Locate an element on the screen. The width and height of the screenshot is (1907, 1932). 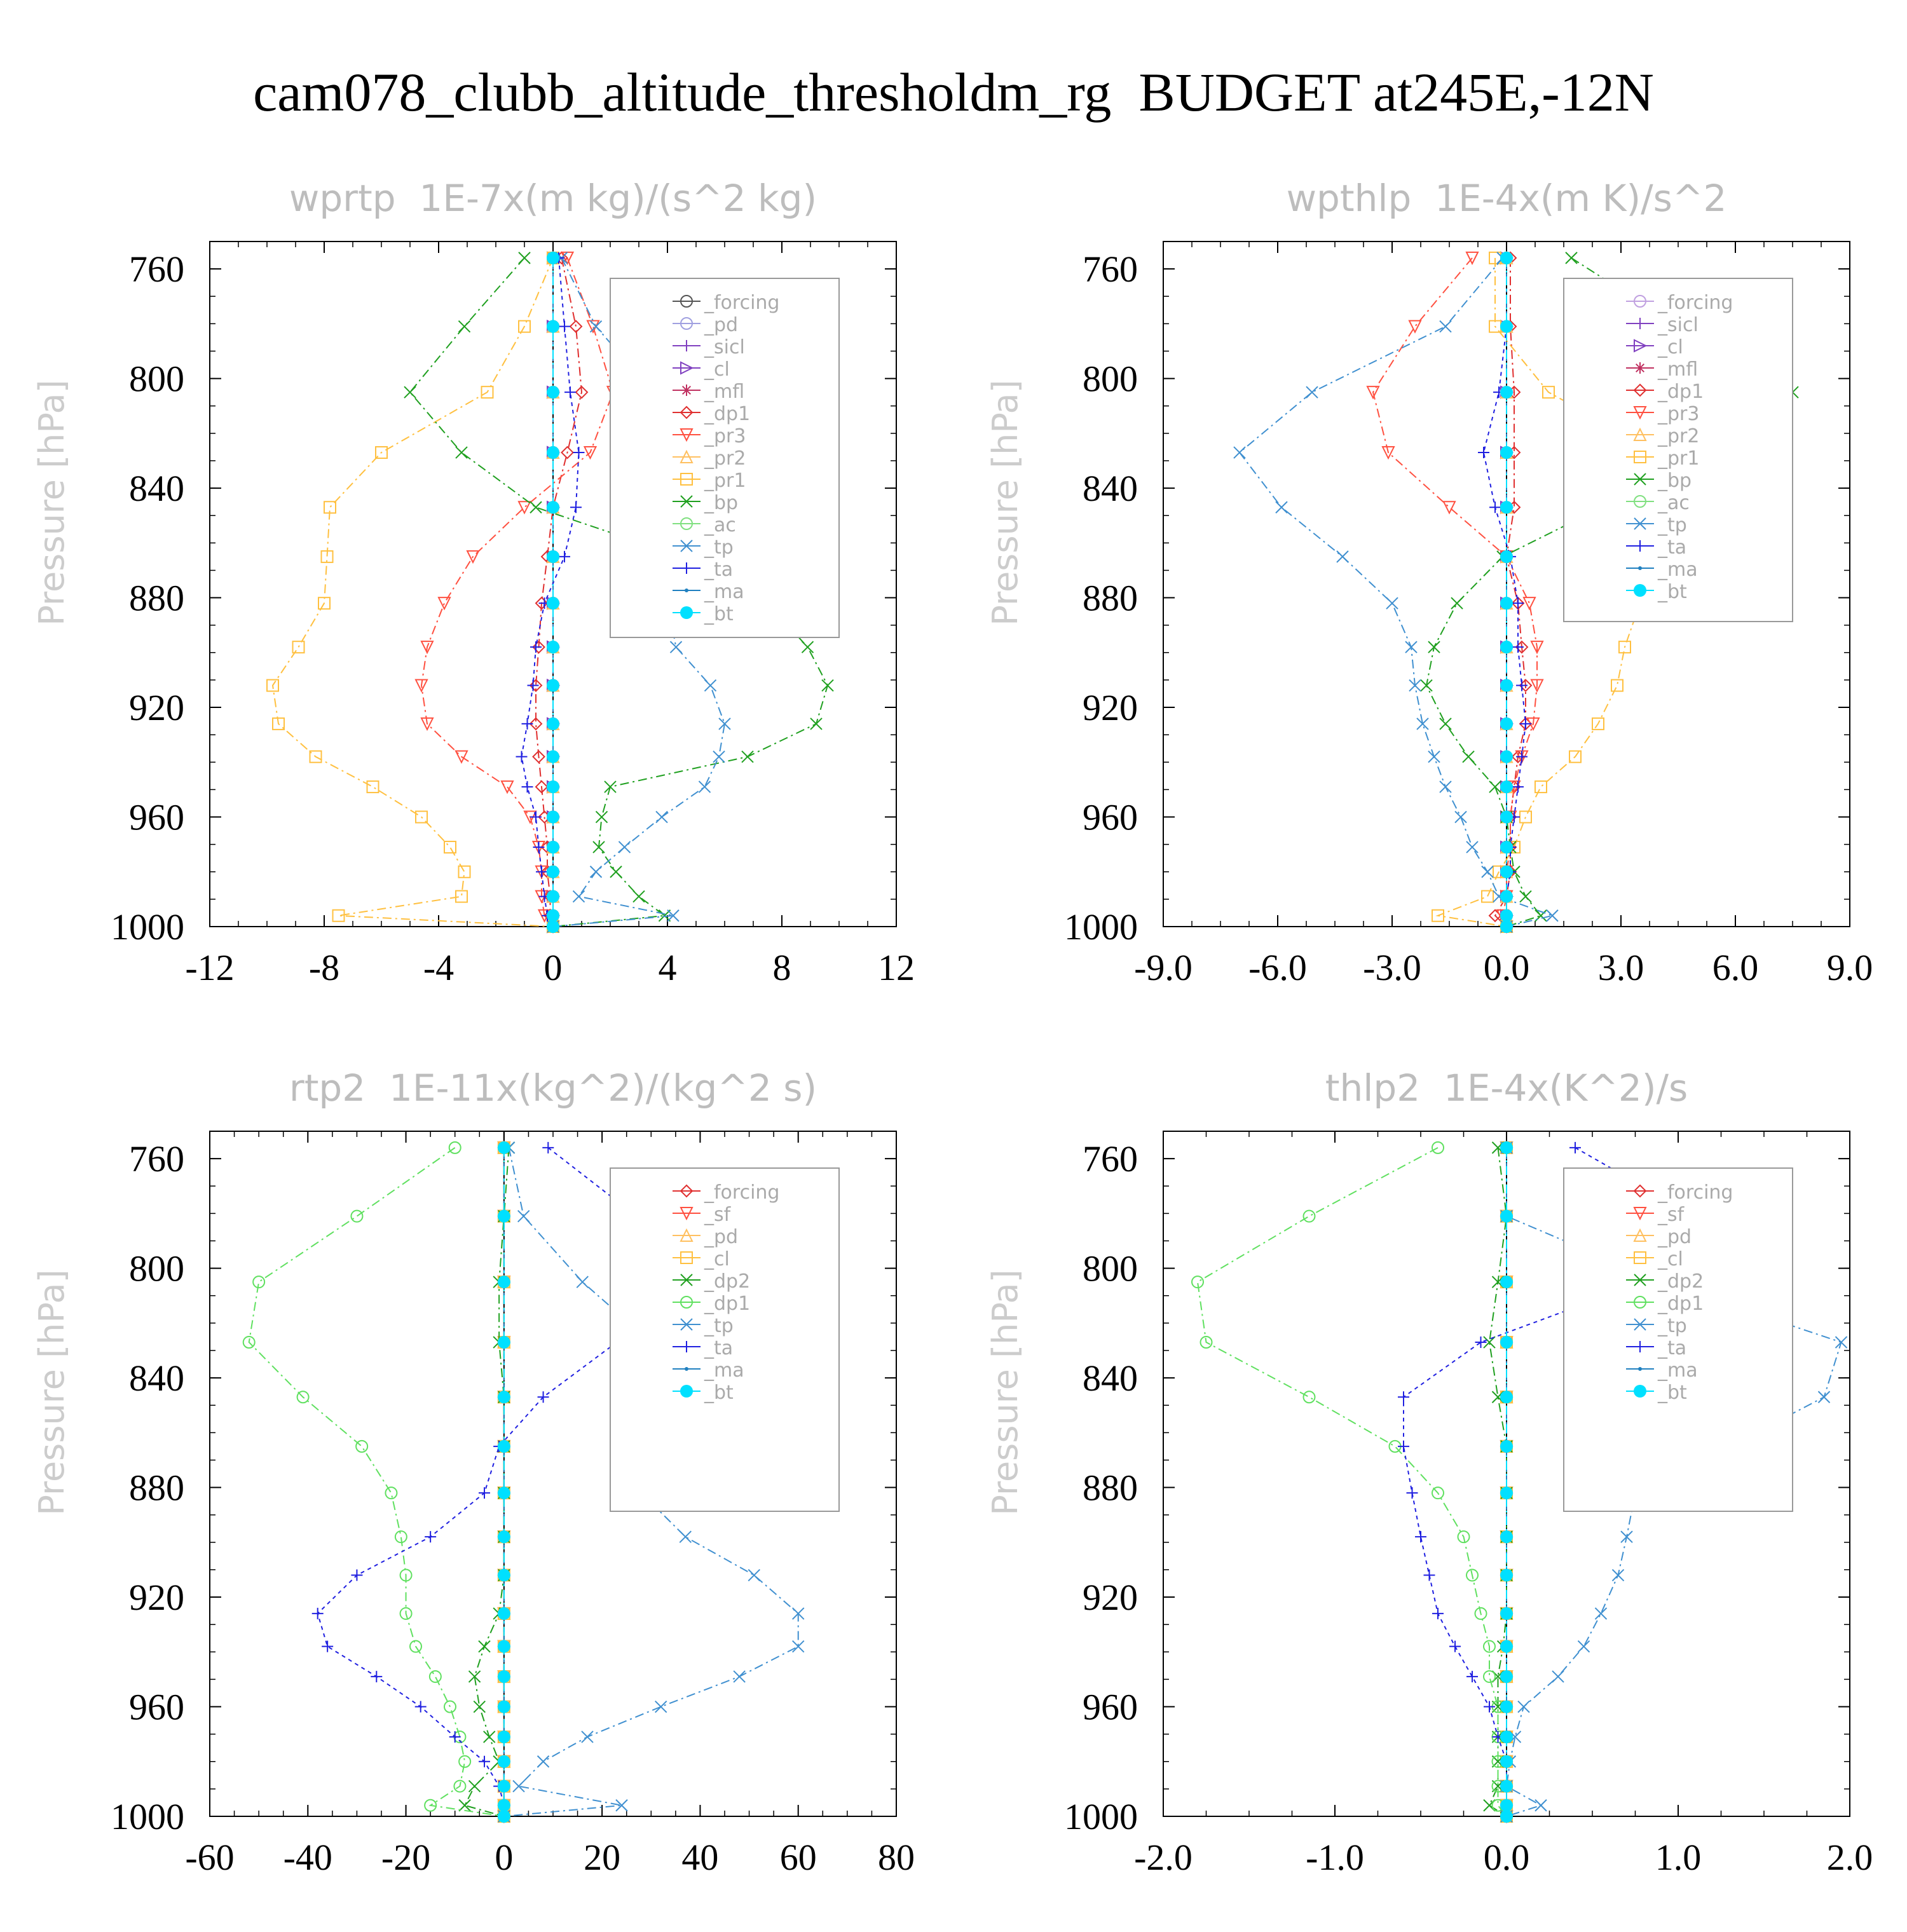
legend-label: _ta is located at coordinates (1671, 1348).